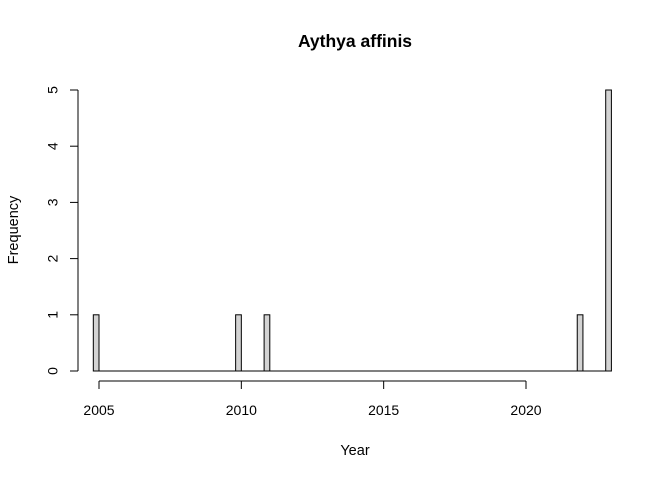 This screenshot has height=480, width=672. Describe the element at coordinates (53, 371) in the screenshot. I see `y-tick-label: 0` at that location.